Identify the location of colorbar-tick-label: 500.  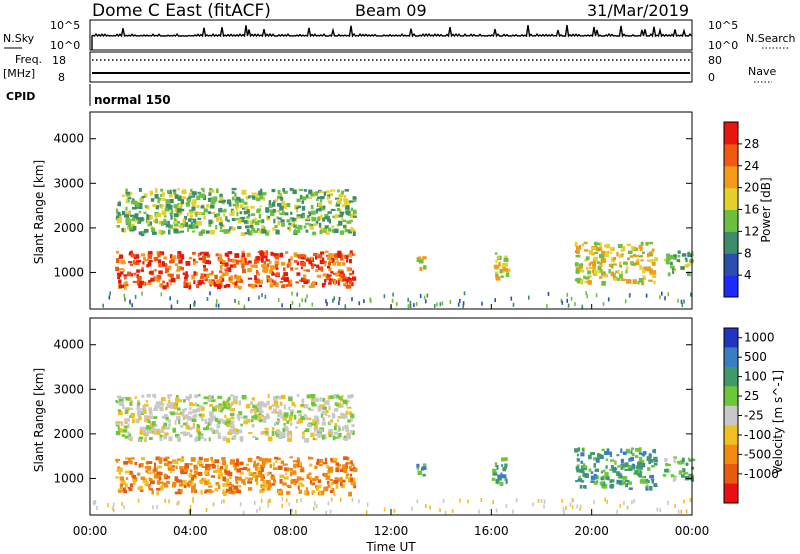
(755, 357).